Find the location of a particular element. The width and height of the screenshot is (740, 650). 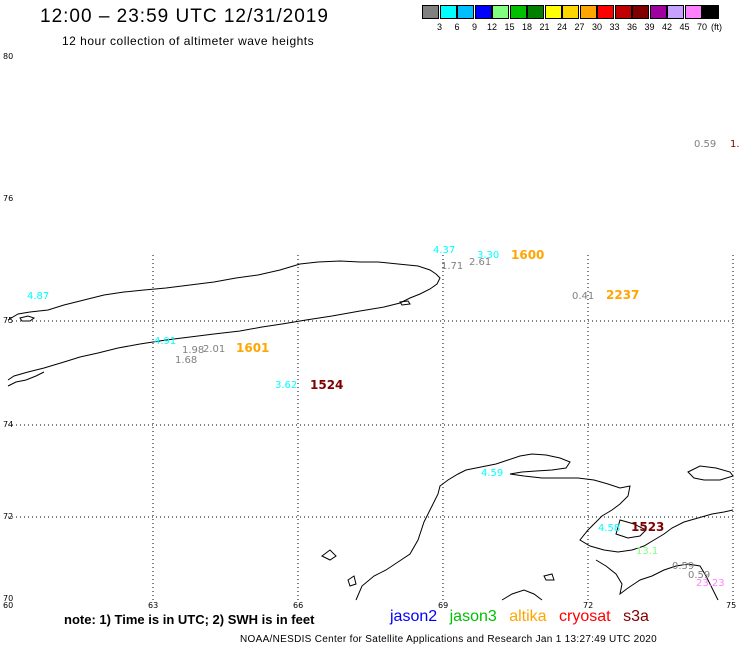

satellite-legend: jason2 jason3 altika cryosat s3a is located at coordinates (523, 617).